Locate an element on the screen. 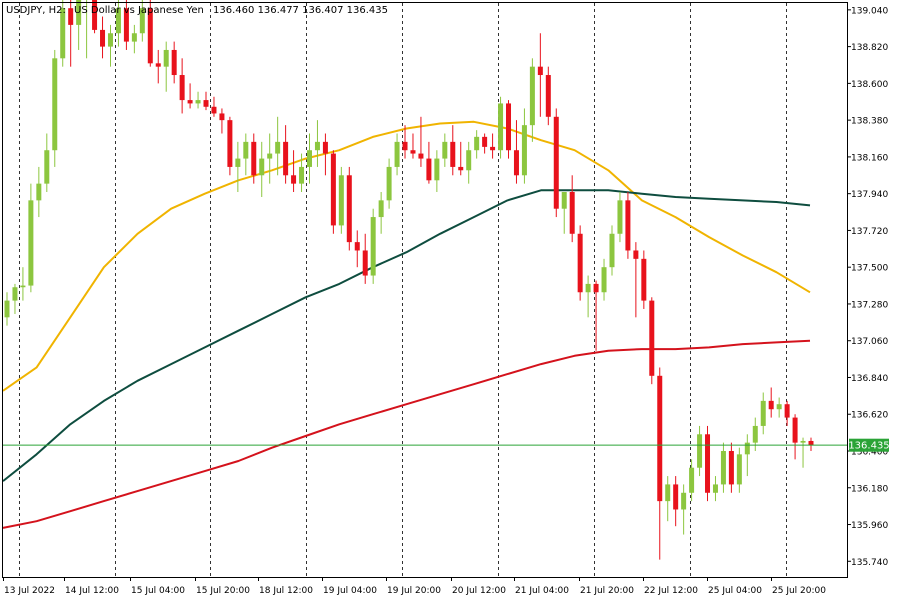 This screenshot has height=604, width=900. y-tick-label: 136.180 is located at coordinates (869, 489).